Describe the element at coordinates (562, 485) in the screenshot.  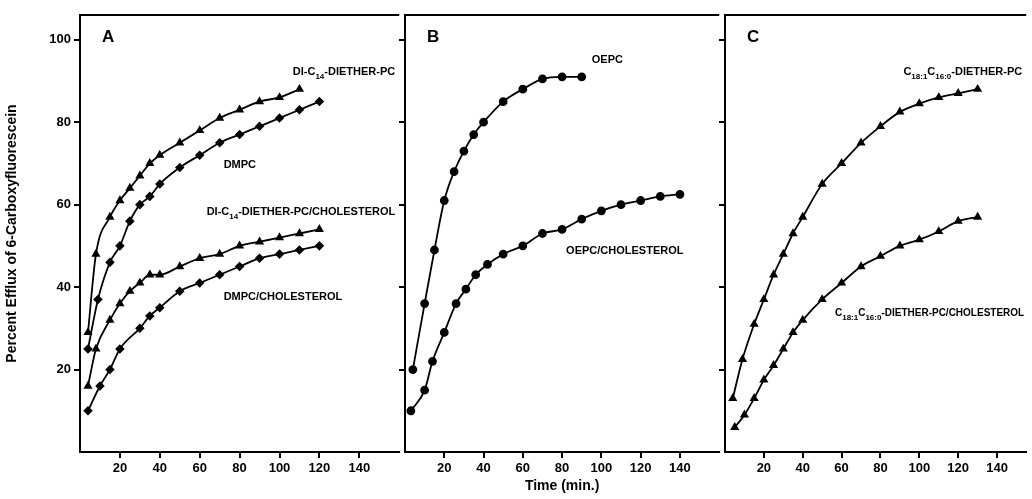
I see `x-axis-title: Time (min.)` at that location.